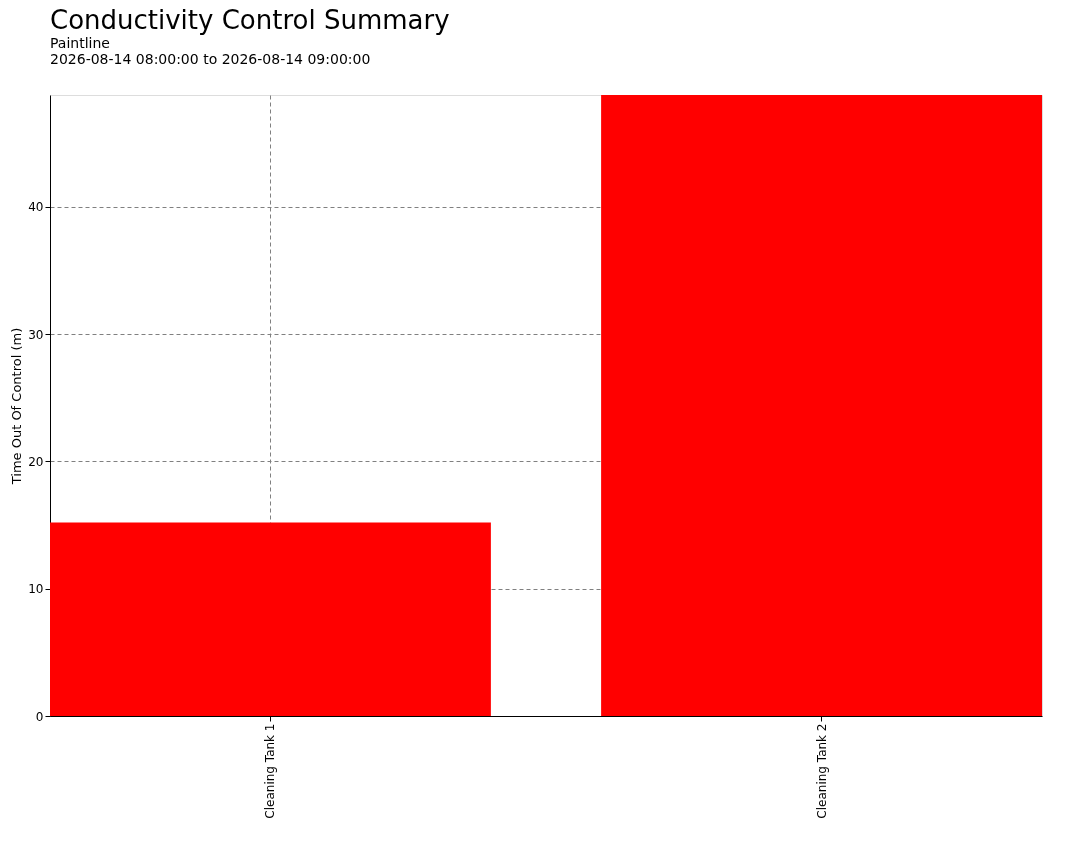 This screenshot has width=1073, height=864. What do you see at coordinates (17, 406) in the screenshot?
I see `y-axis-title: Time Out Of Control (m)` at bounding box center [17, 406].